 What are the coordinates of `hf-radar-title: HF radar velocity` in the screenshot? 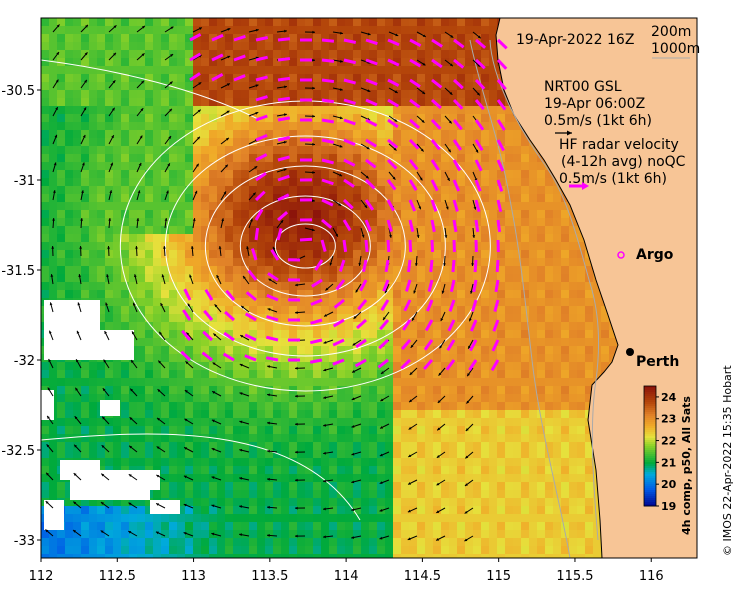 It's located at (619, 145).